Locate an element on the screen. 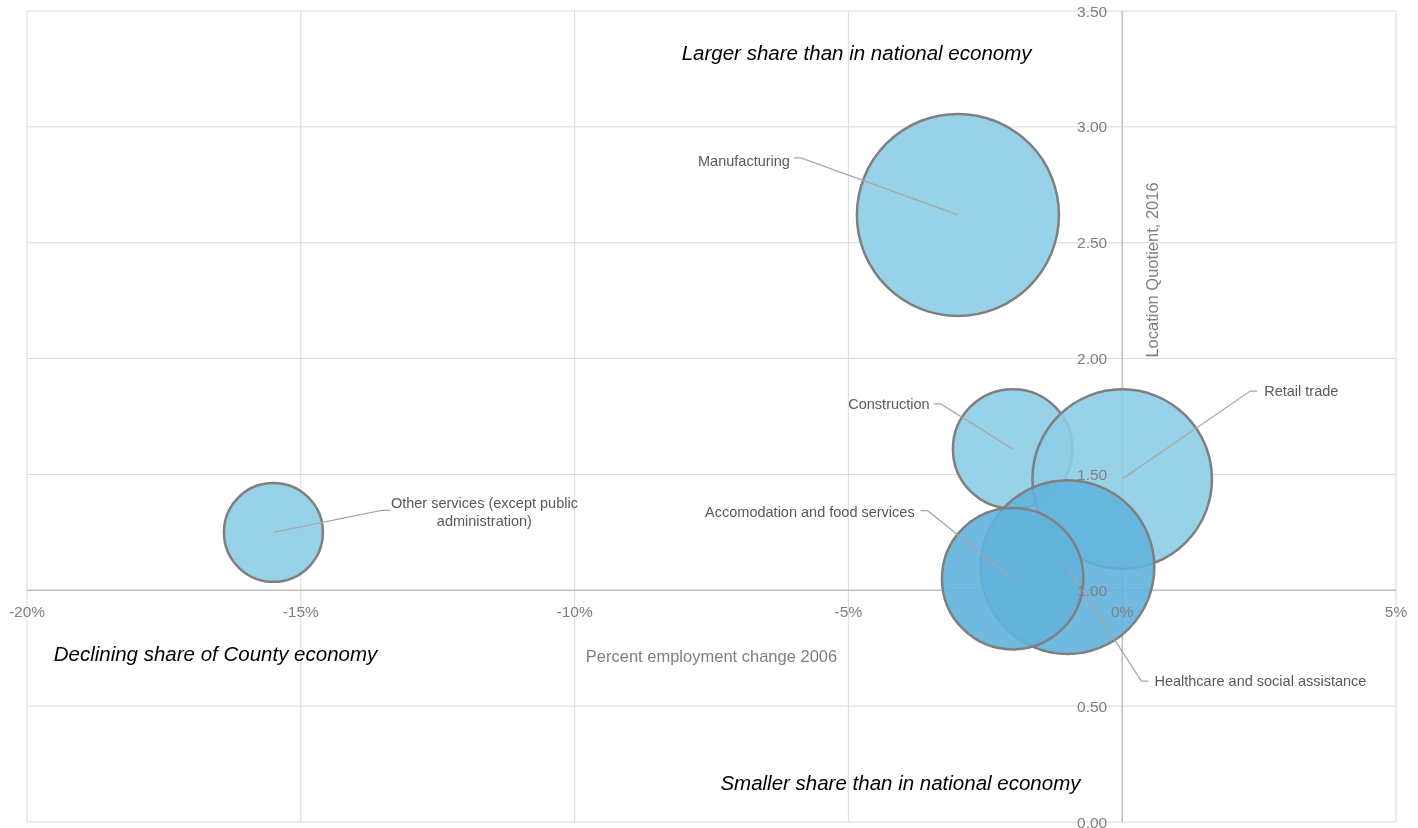 This screenshot has height=828, width=1418. text: Manufacturing is located at coordinates (744, 160).